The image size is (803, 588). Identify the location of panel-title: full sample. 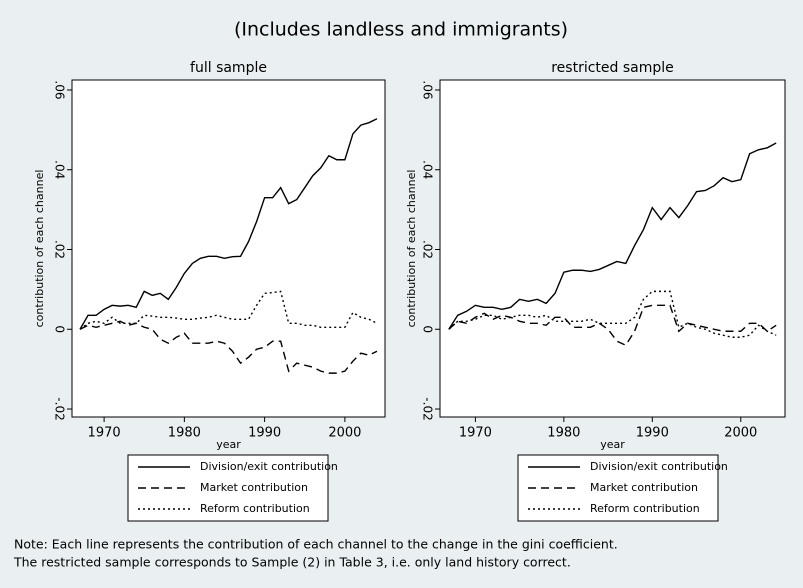
(228, 68).